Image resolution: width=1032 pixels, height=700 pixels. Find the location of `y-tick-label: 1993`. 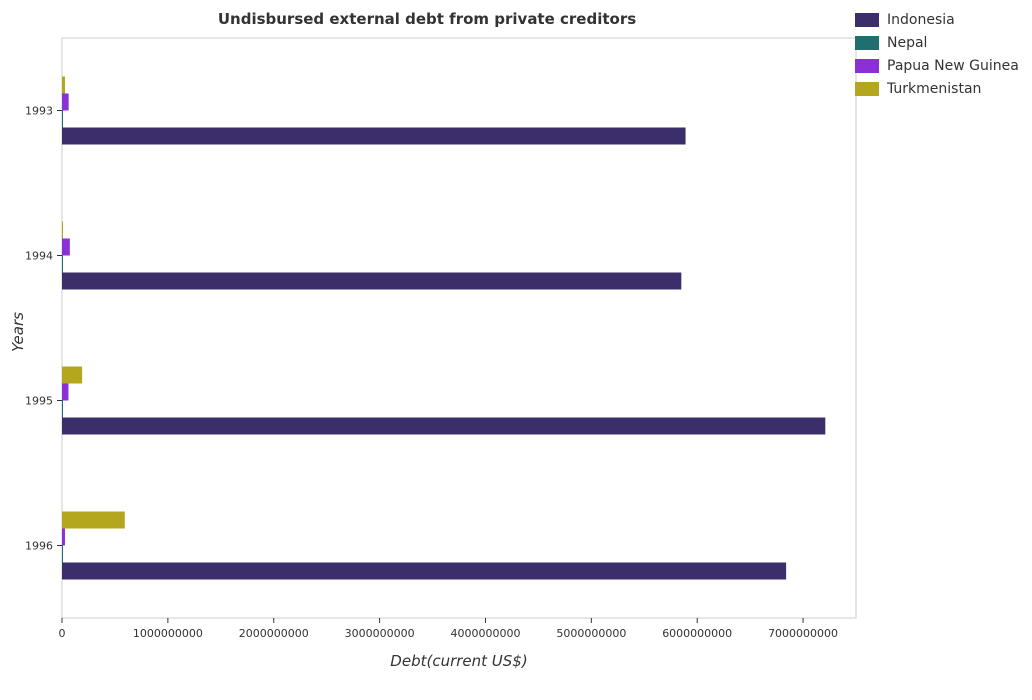

y-tick-label: 1993 is located at coordinates (39, 111).